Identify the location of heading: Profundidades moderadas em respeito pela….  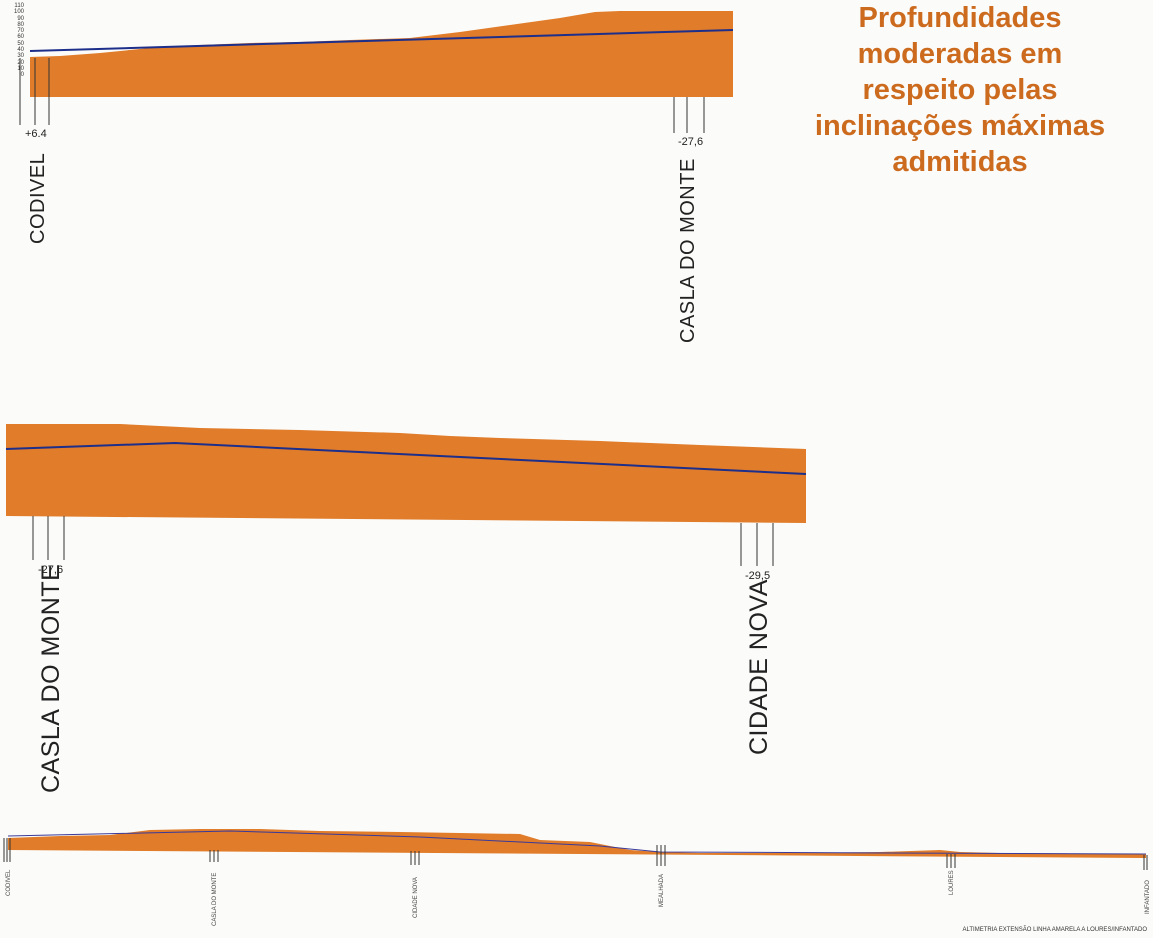
(960, 90).